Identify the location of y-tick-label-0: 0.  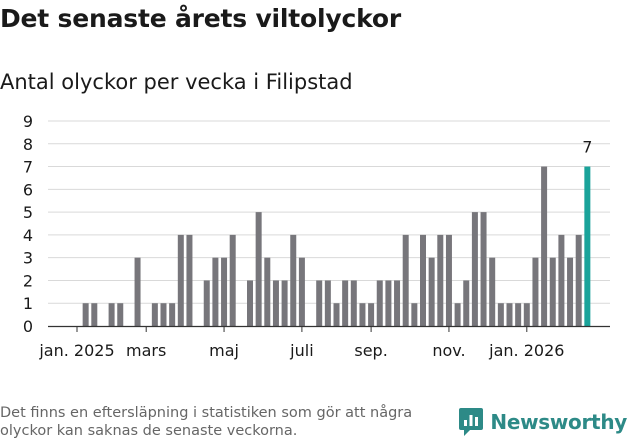
(28, 326).